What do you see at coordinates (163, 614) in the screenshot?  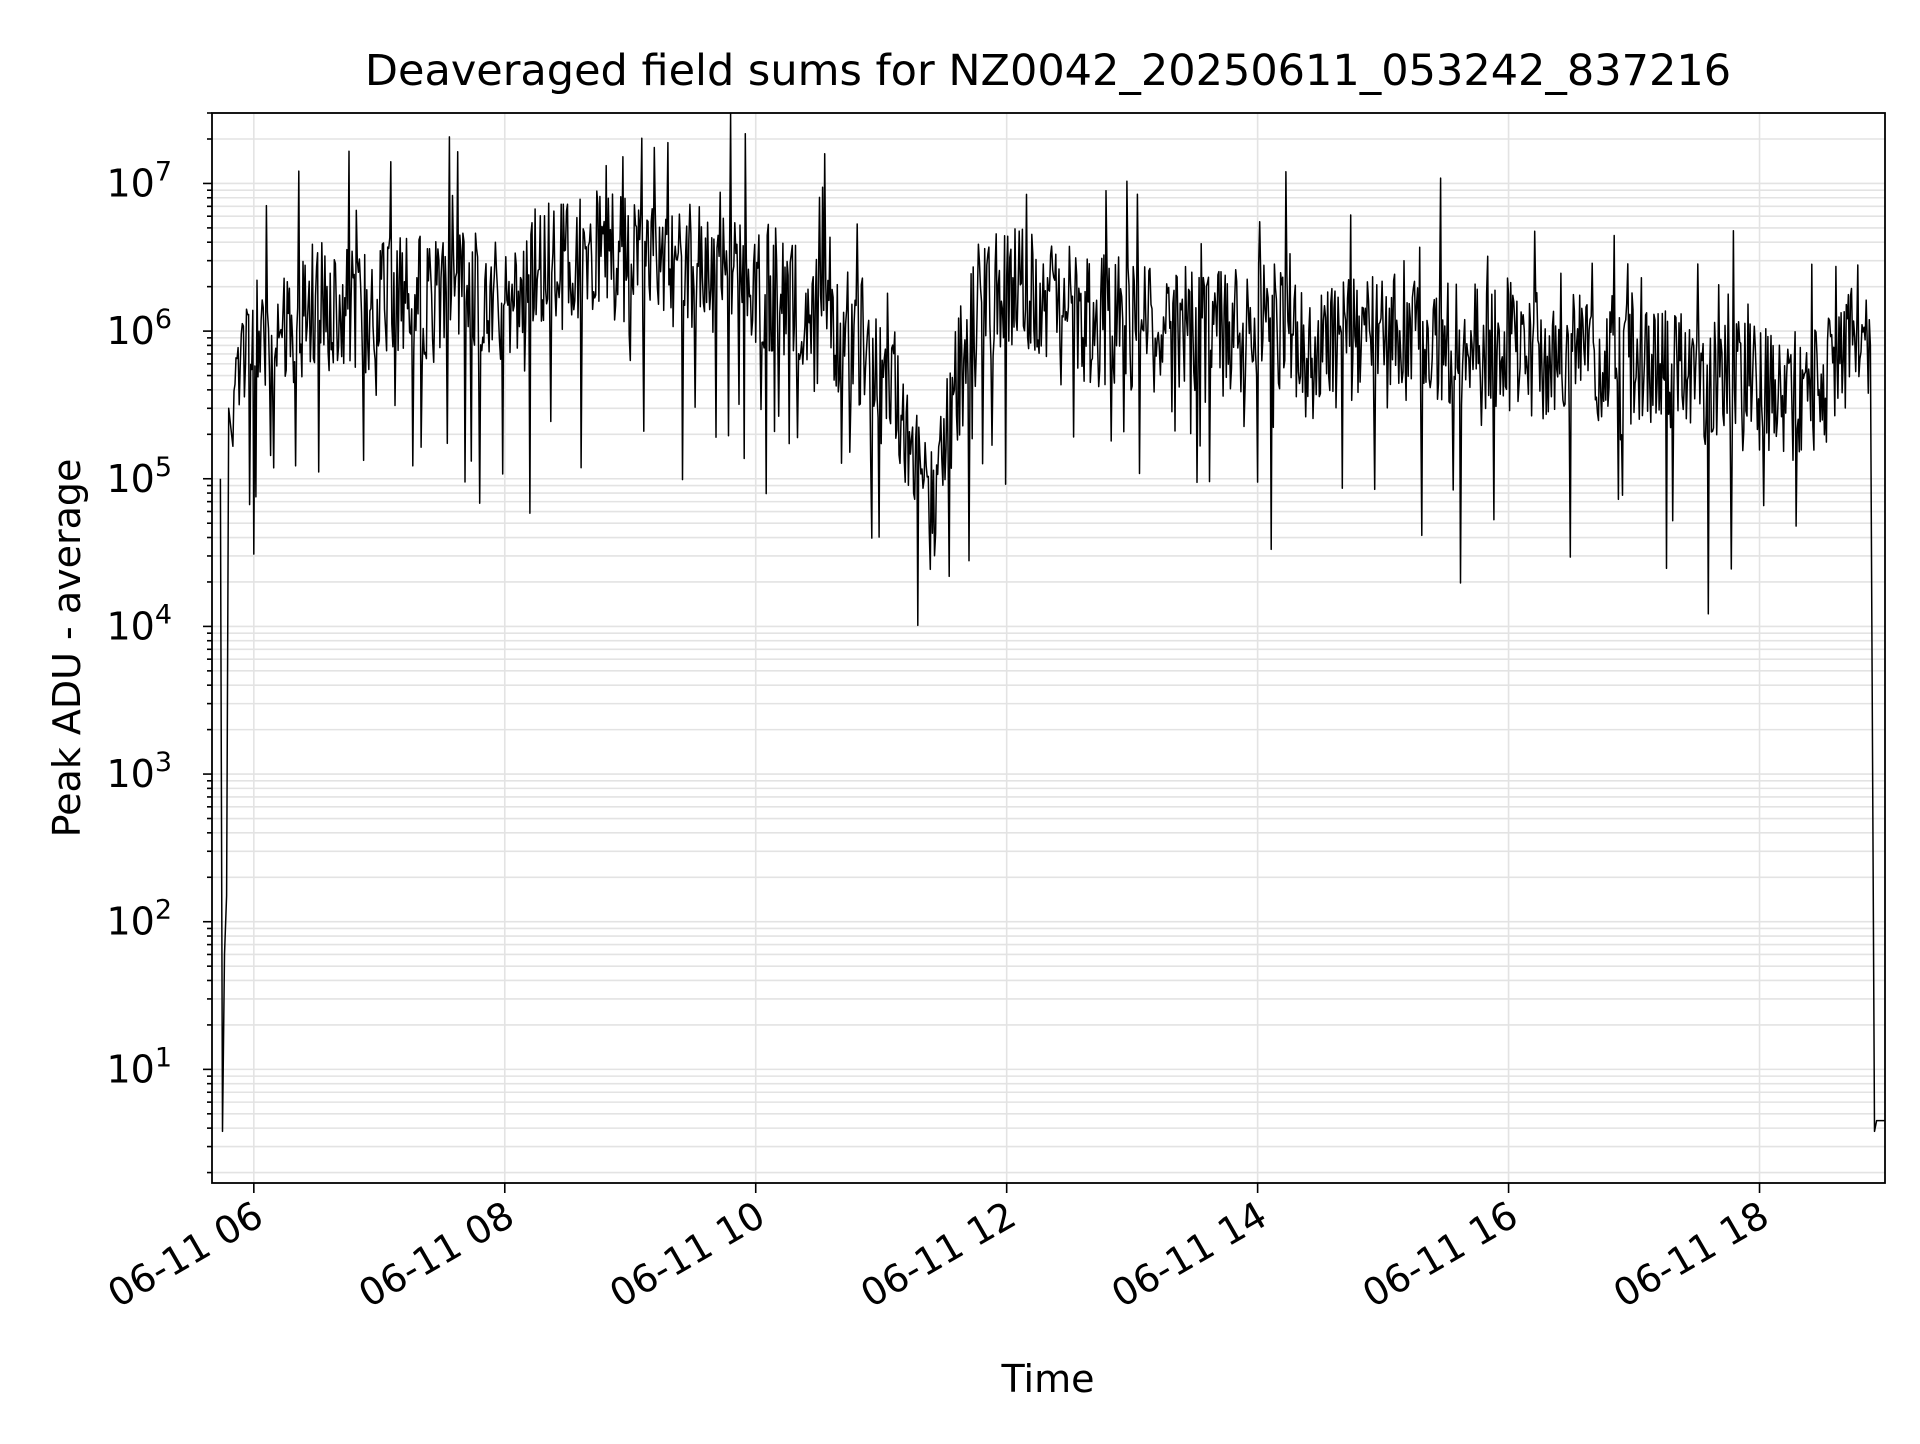 I see `y-tick-label-exponent: 4` at bounding box center [163, 614].